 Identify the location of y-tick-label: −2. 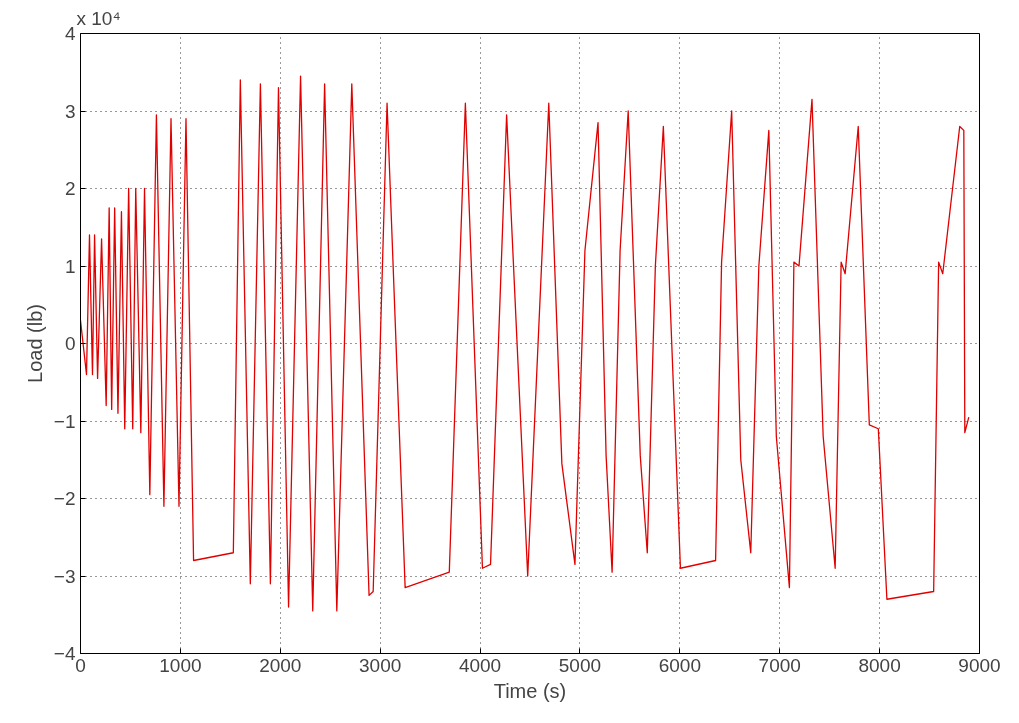
(64, 498).